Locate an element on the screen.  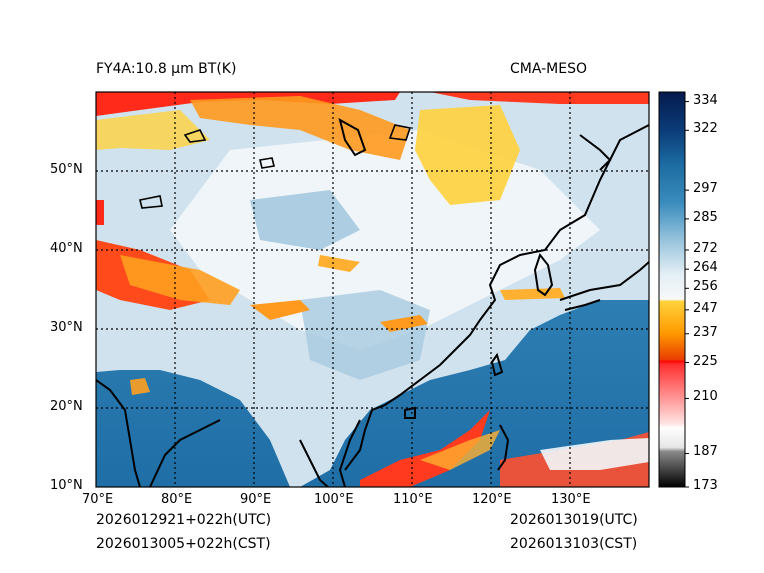
colorbar-label-256: 256 is located at coordinates (705, 287).